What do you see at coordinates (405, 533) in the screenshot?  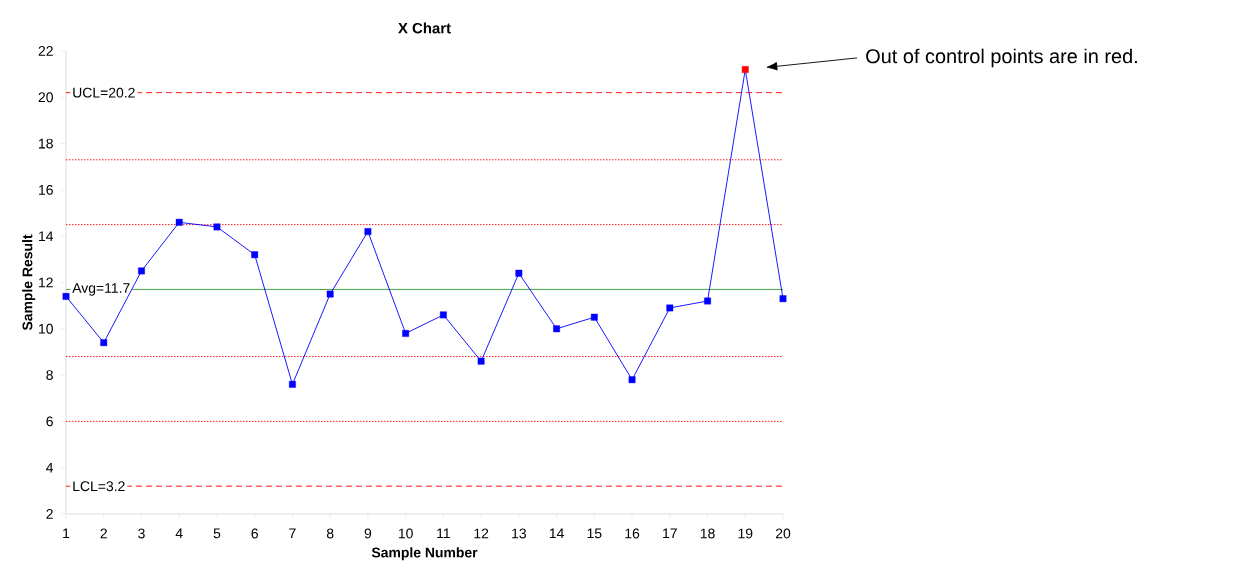 I see `x-tick-label: 10` at bounding box center [405, 533].